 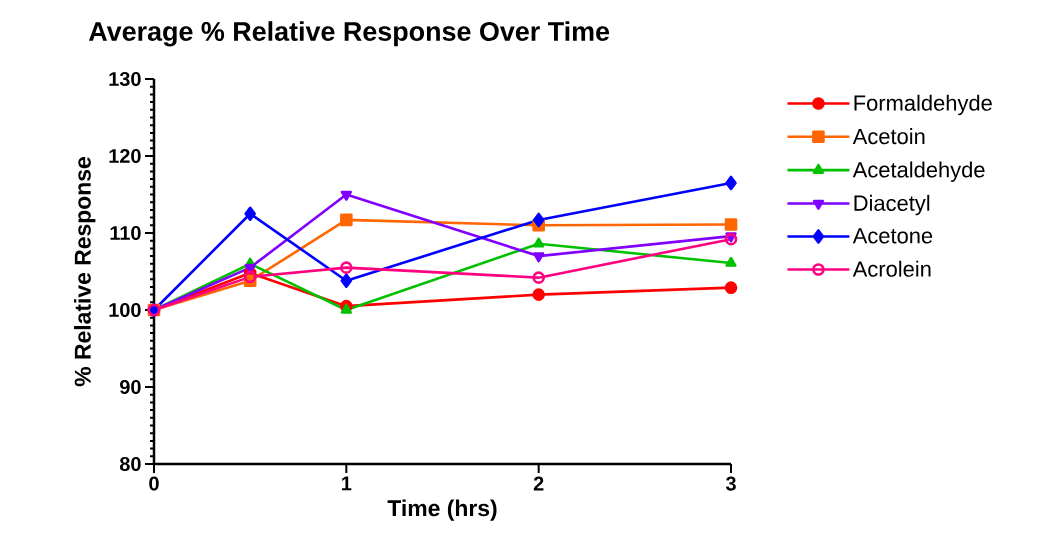 I want to click on legend-label: Acetoin, so click(x=888, y=136).